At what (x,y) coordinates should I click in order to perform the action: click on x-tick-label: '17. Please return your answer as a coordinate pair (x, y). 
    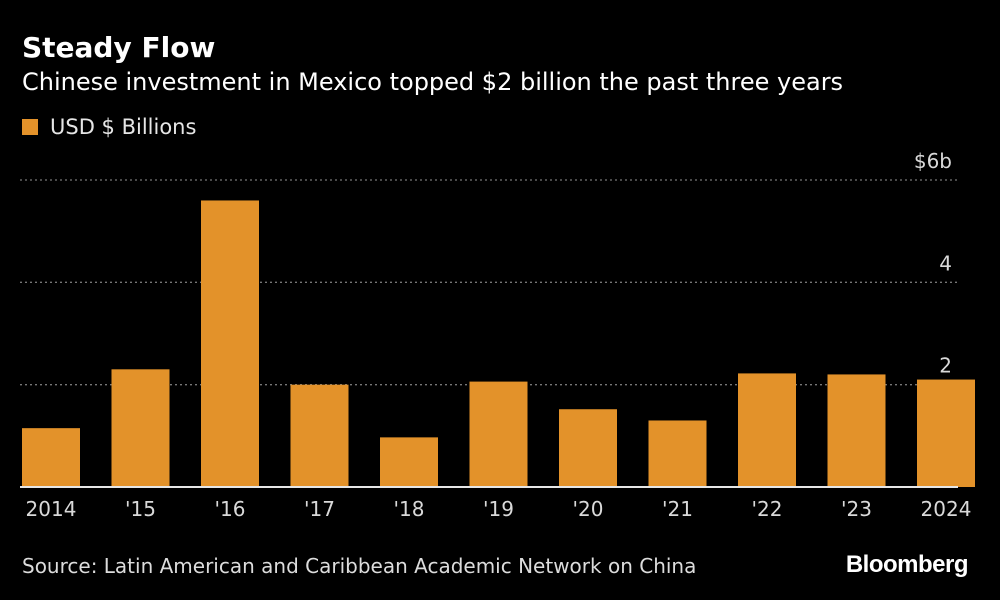
    Looking at the image, I should click on (319, 509).